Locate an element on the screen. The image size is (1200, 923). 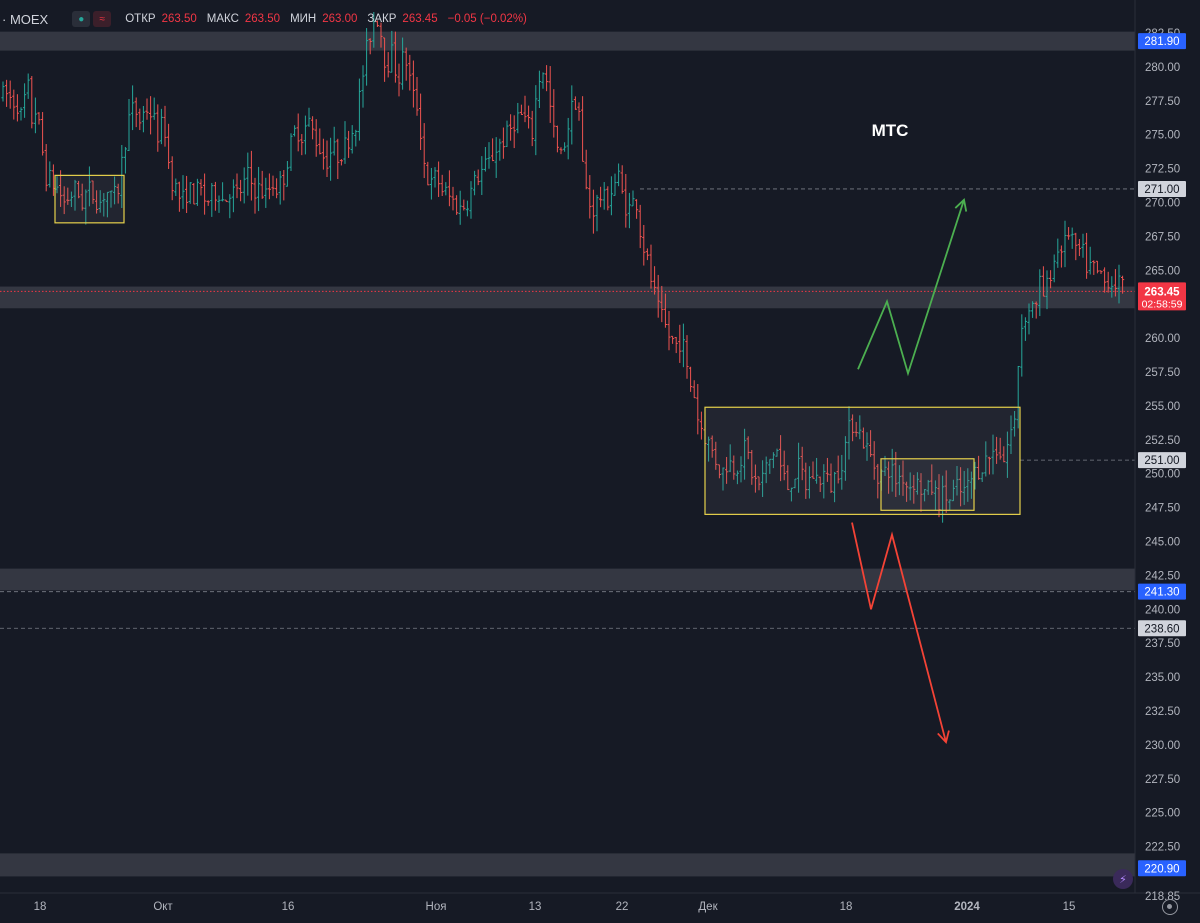
countdown-label: 02:58:59 is located at coordinates (1162, 304).